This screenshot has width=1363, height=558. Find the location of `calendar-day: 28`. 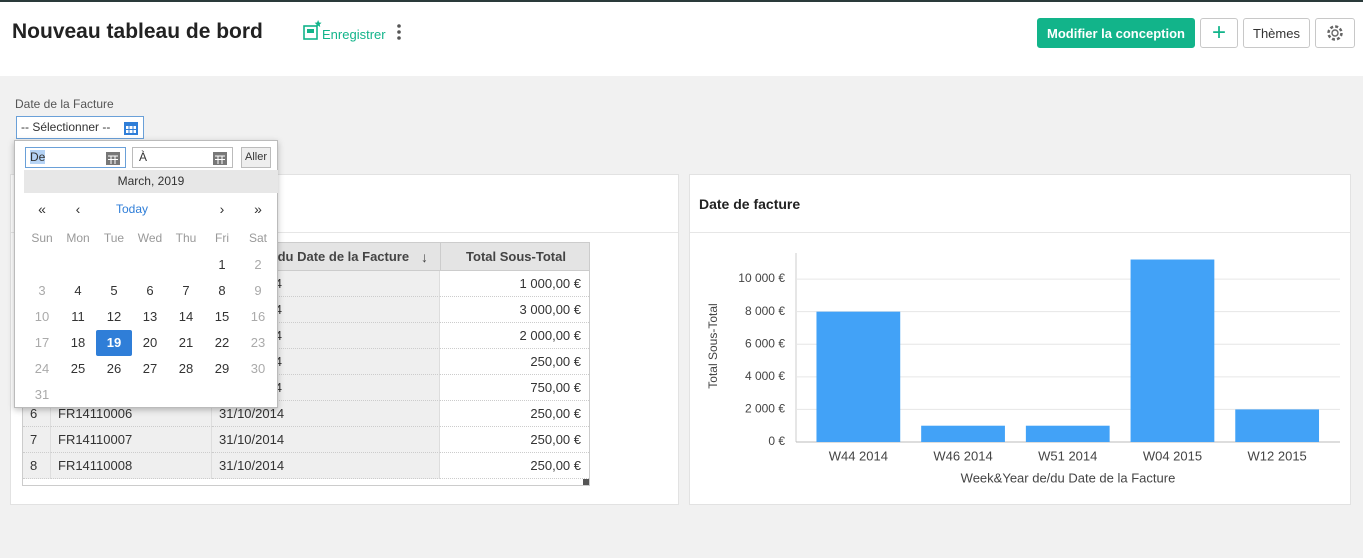

calendar-day: 28 is located at coordinates (186, 368).